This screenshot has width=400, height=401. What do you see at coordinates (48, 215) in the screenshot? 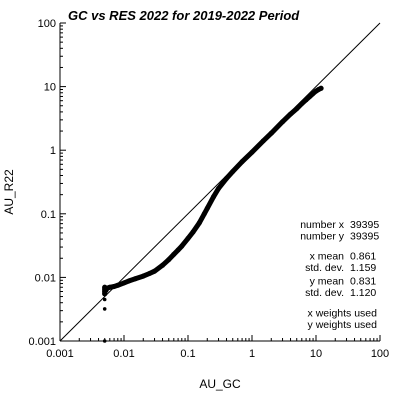
I see `y-tick-label: 0.1` at bounding box center [48, 215].